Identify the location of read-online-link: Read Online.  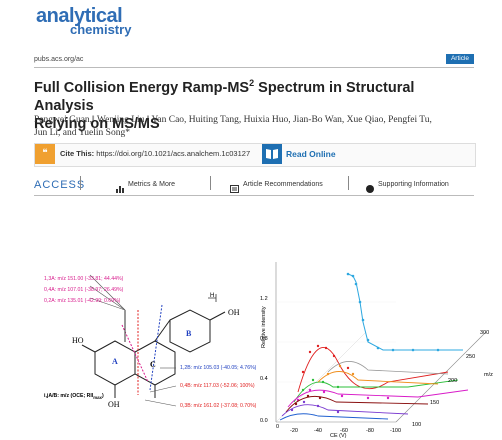
(311, 154).